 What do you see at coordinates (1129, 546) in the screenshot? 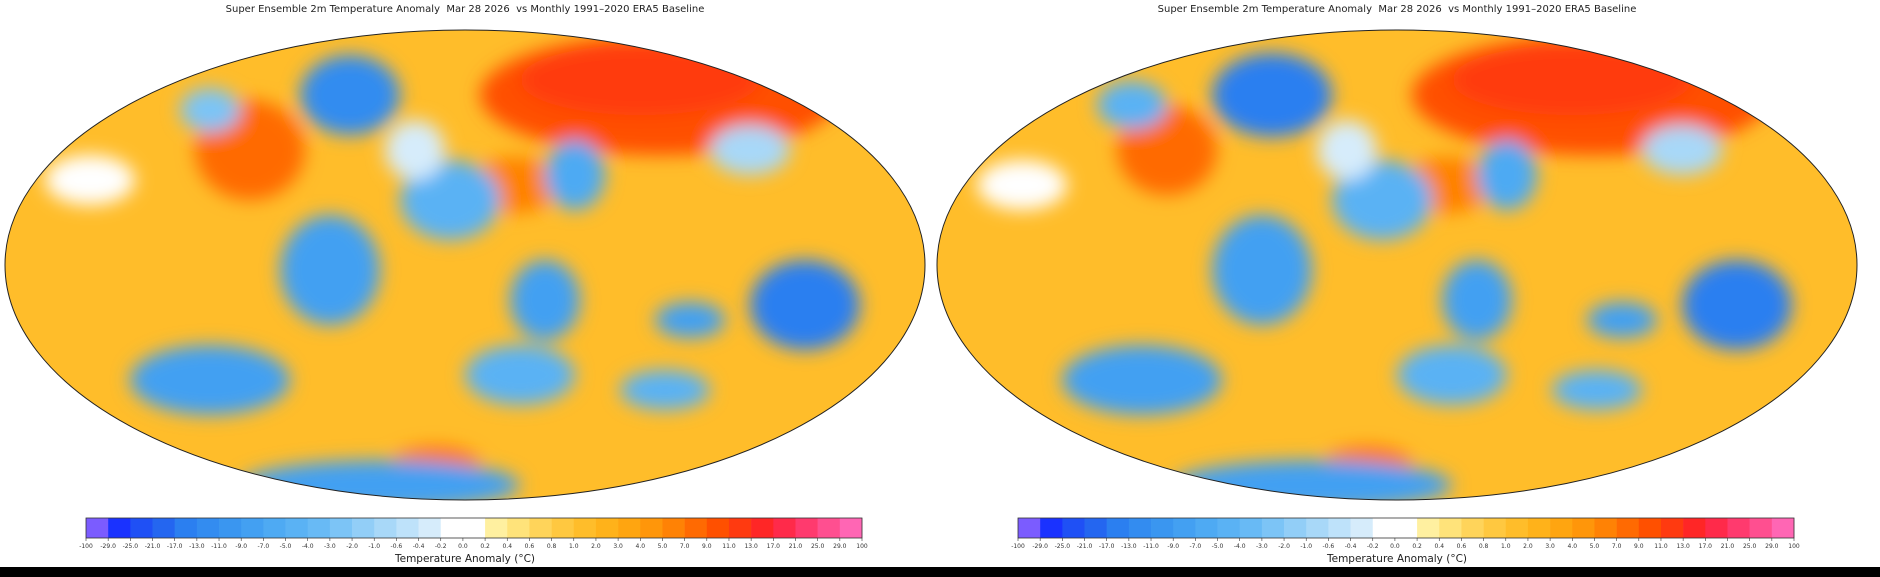
I see `colorbar-tick-label: -13.0` at bounding box center [1129, 546].